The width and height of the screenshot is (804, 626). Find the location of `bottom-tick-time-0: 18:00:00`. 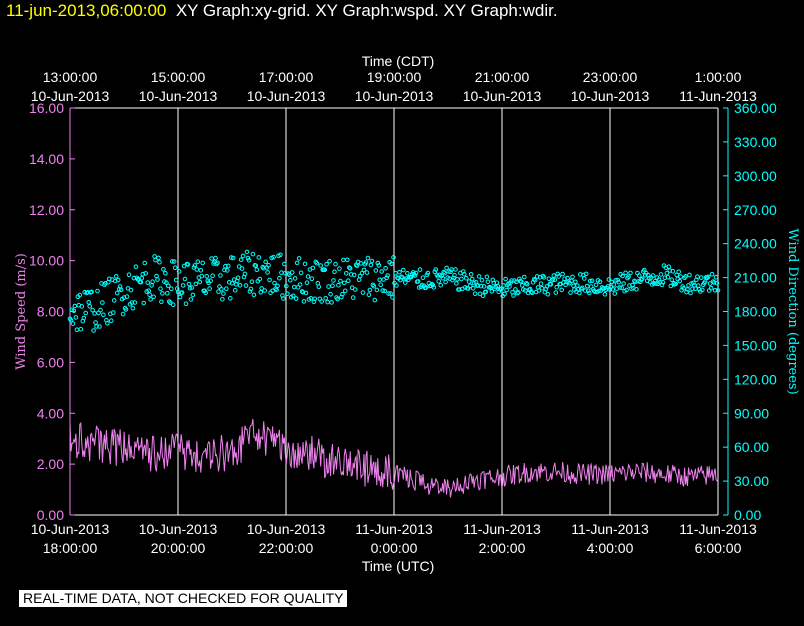

bottom-tick-time-0: 18:00:00 is located at coordinates (70, 548).